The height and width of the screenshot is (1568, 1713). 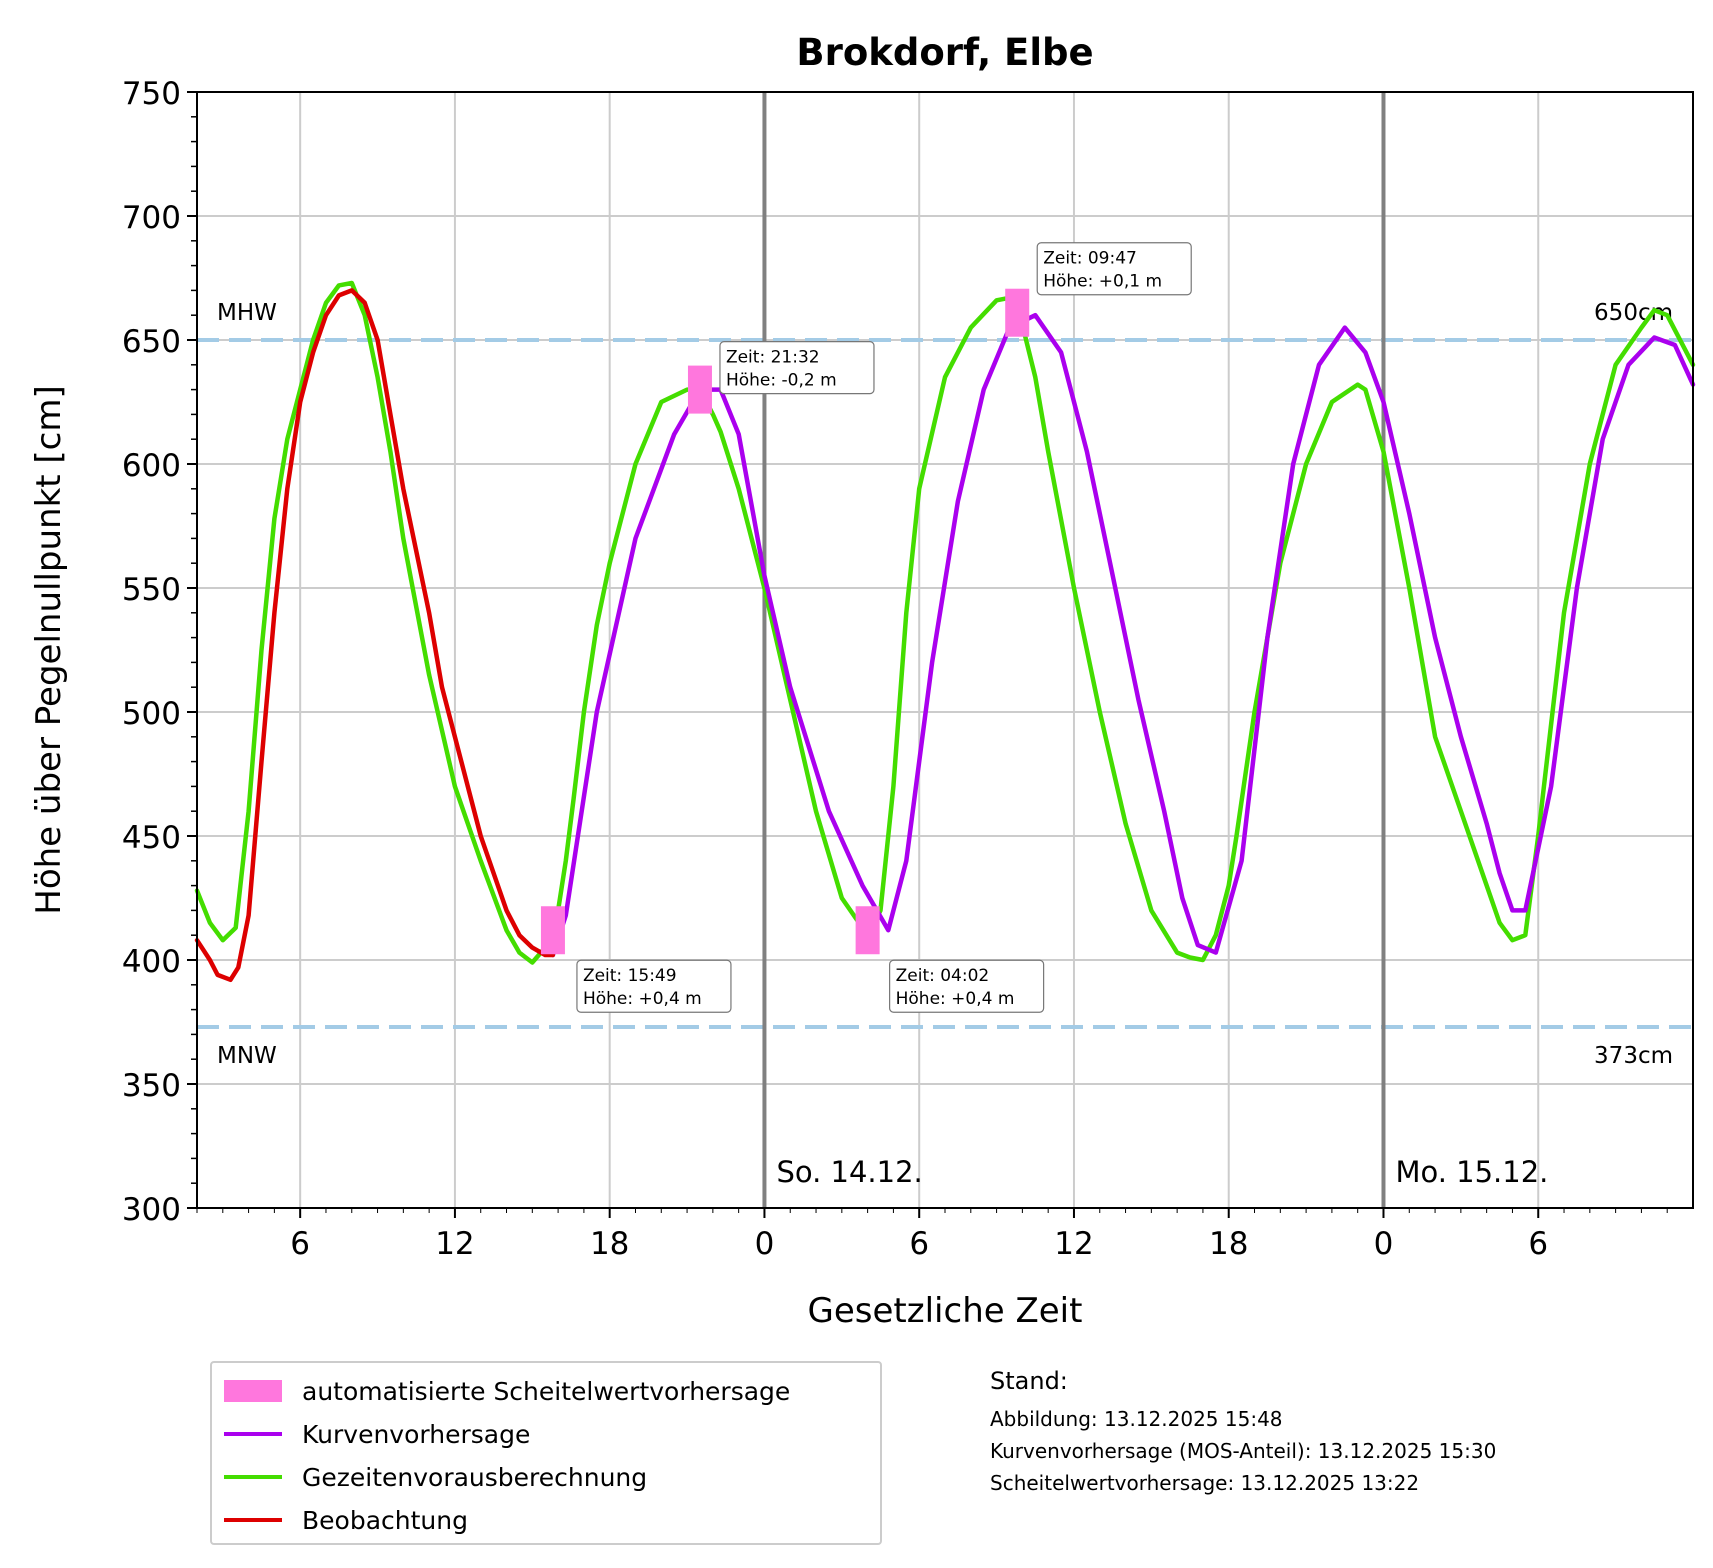 What do you see at coordinates (151, 466) in the screenshot?
I see `y-tick-label: 600` at bounding box center [151, 466].